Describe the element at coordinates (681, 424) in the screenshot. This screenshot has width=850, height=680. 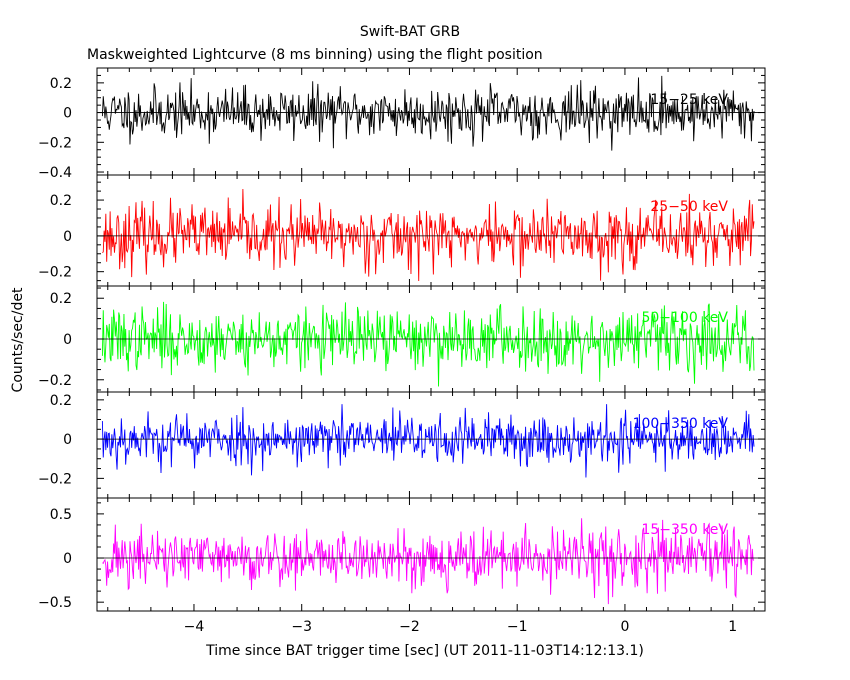
I see `band-label: 100−350 keV` at that location.